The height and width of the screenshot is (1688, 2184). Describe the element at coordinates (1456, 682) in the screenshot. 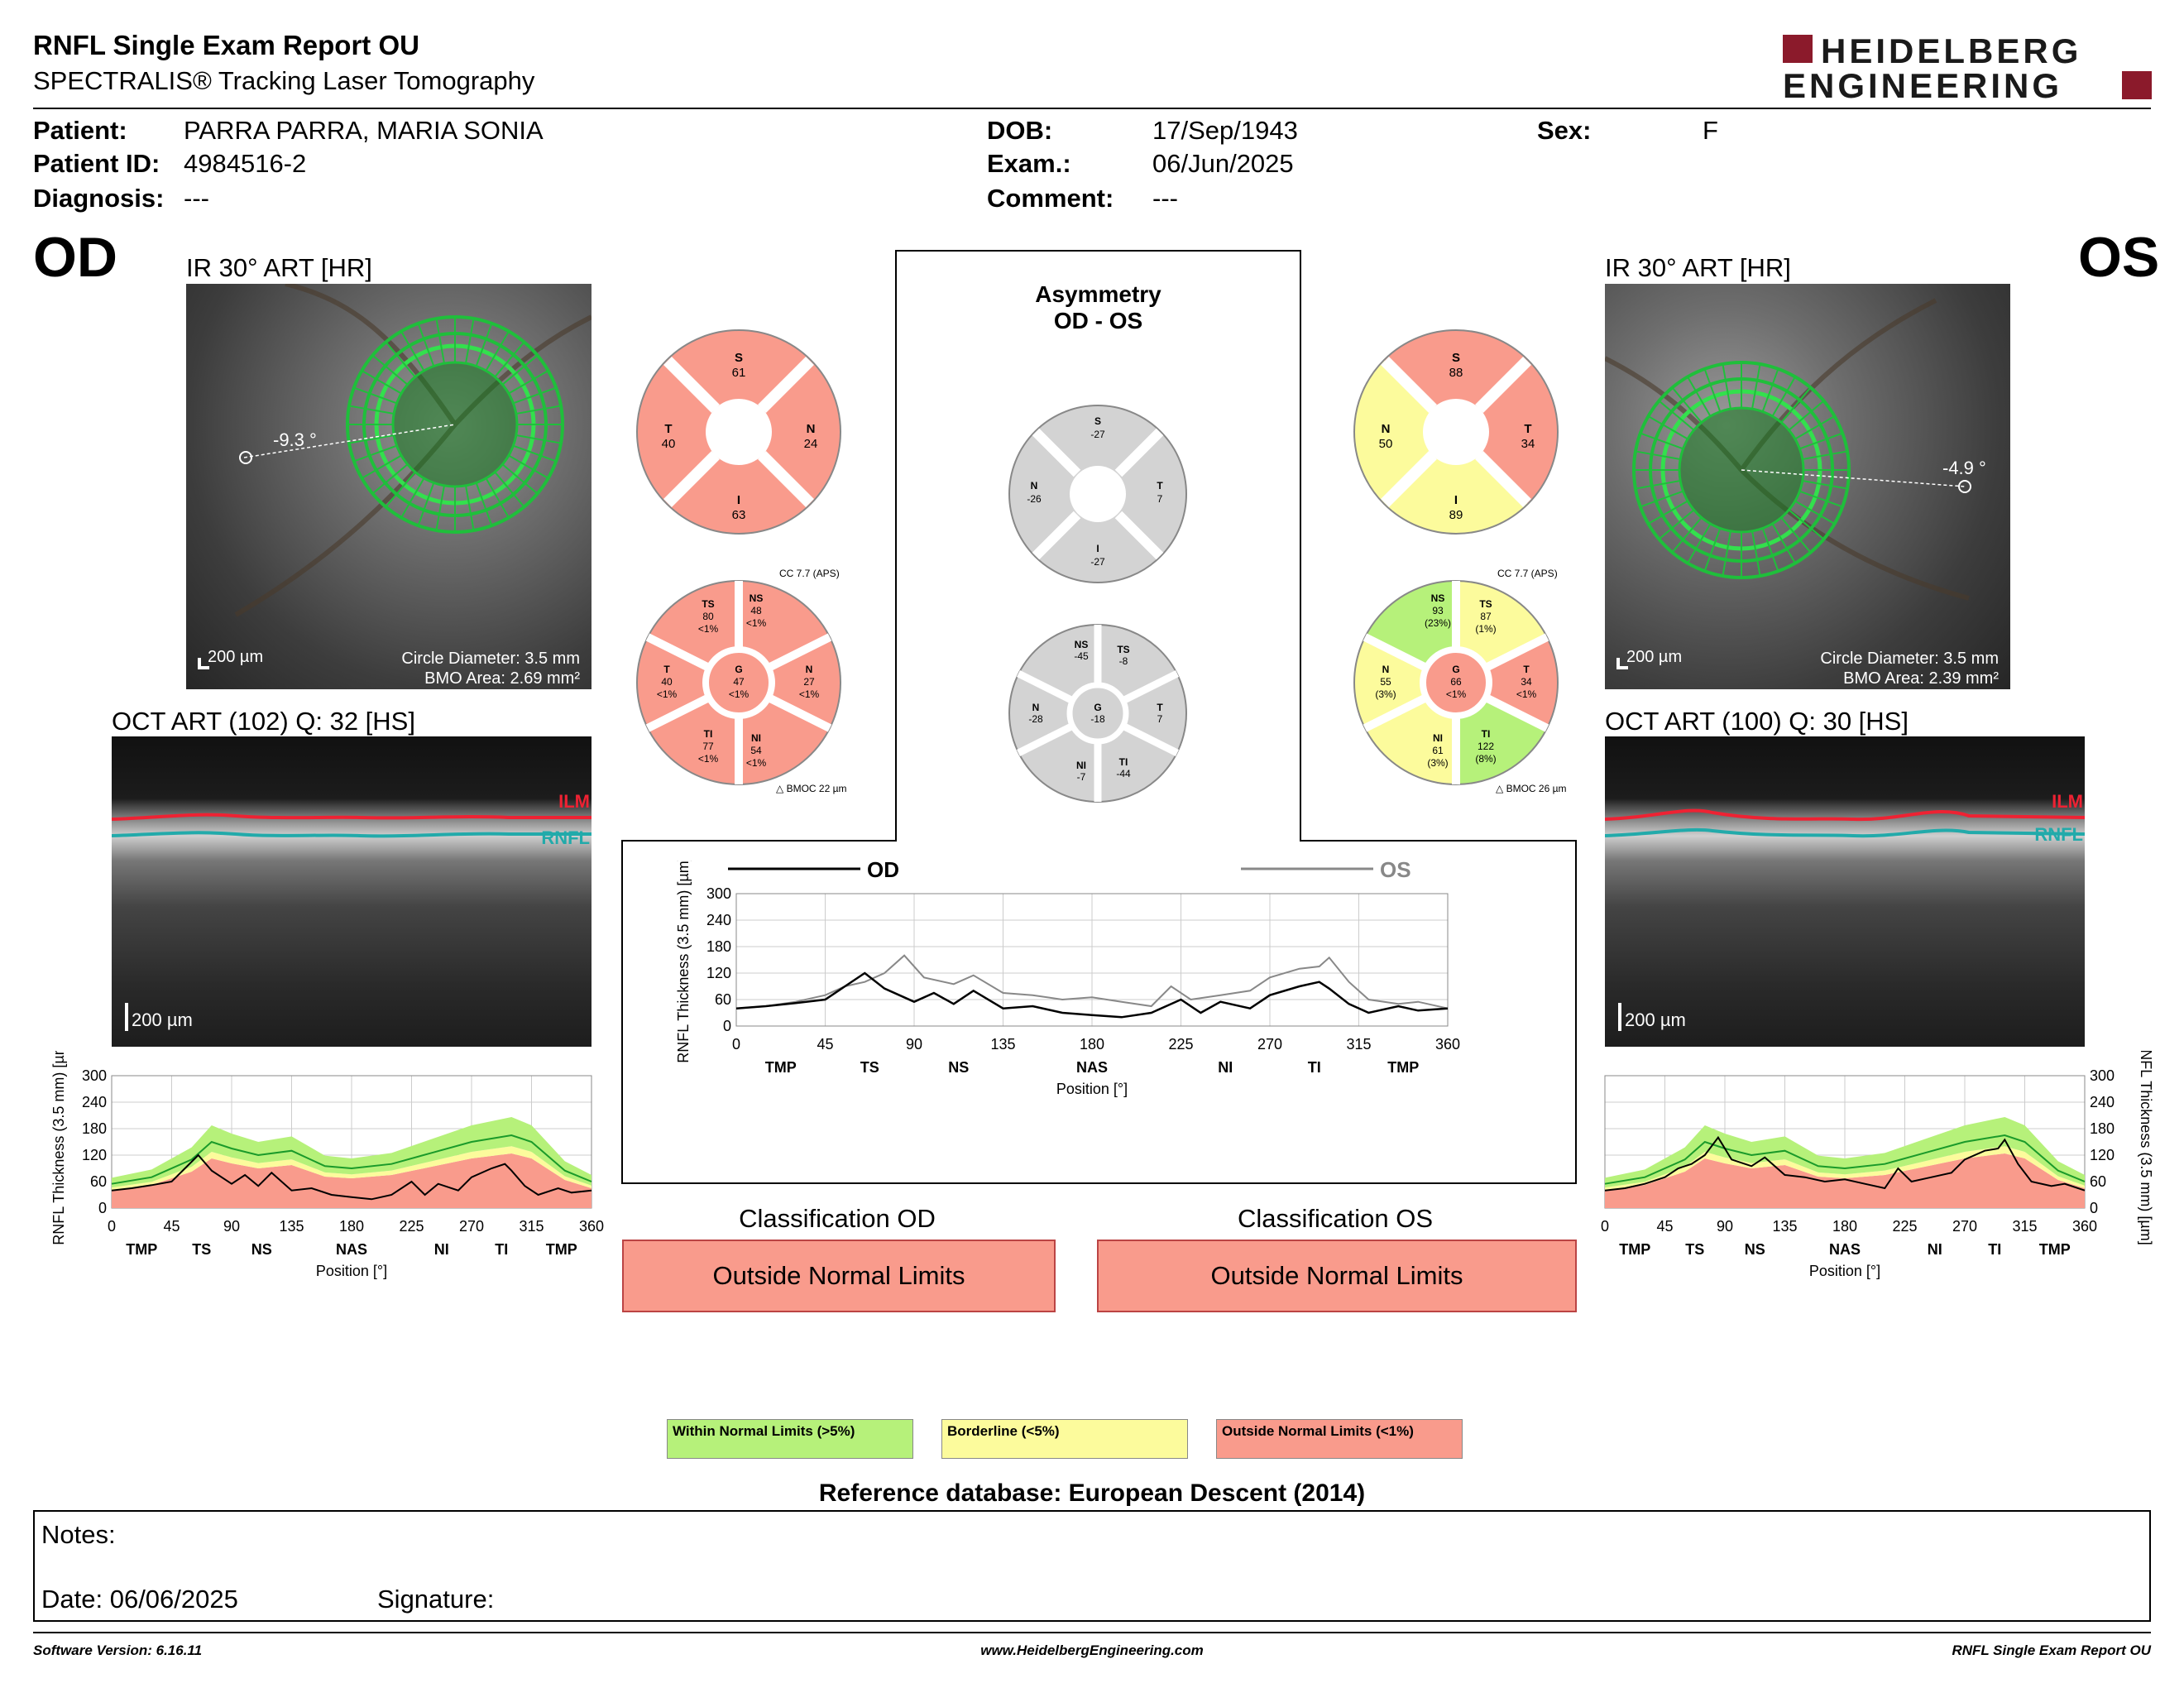

I see `os-sector-wheel` at that location.